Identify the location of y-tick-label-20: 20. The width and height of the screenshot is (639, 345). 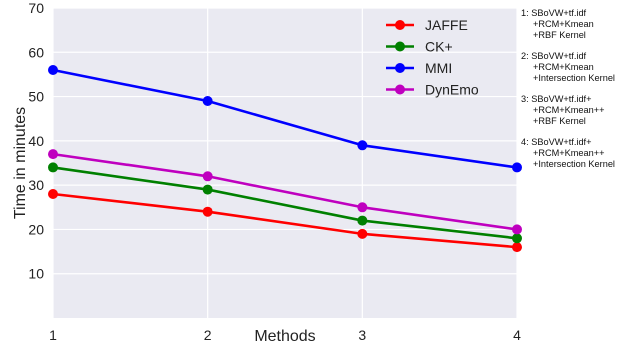
(36, 229).